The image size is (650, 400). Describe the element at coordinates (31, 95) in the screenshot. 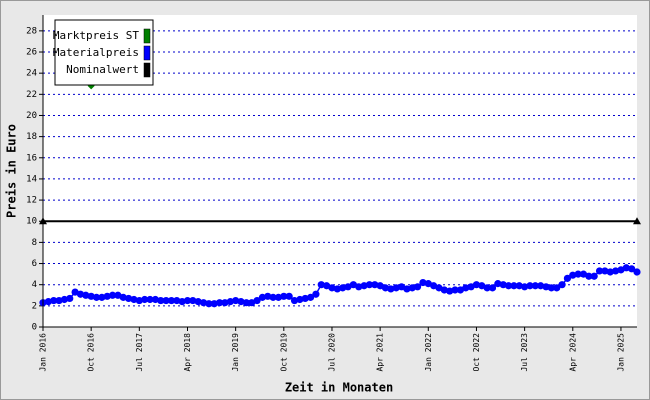

I see `y-tick-label: 22` at that location.